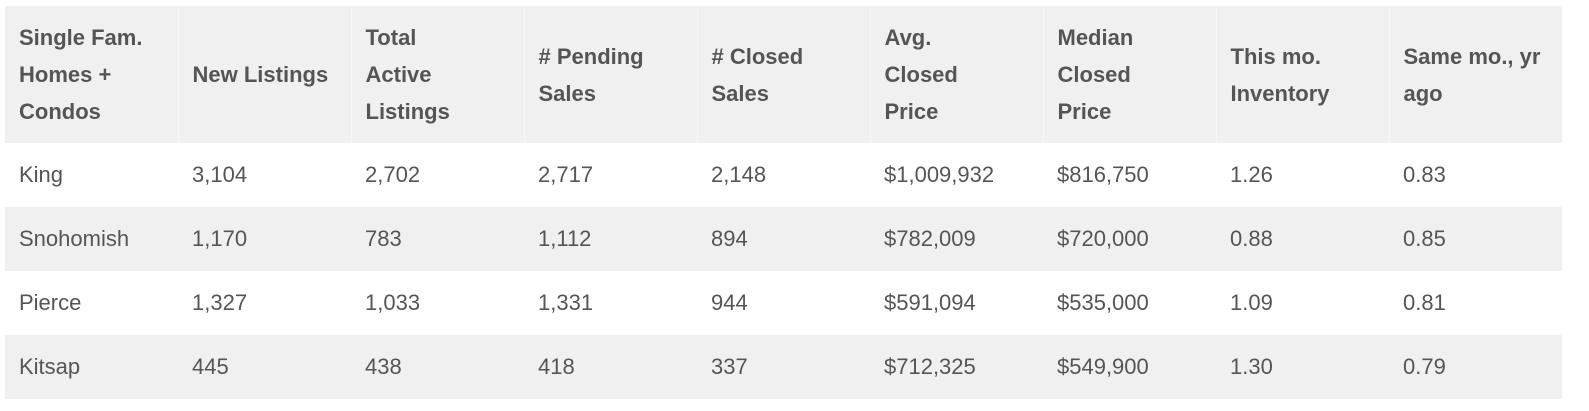 This screenshot has width=1589, height=411. What do you see at coordinates (1103, 174) in the screenshot?
I see `value-cell: $816,750` at bounding box center [1103, 174].